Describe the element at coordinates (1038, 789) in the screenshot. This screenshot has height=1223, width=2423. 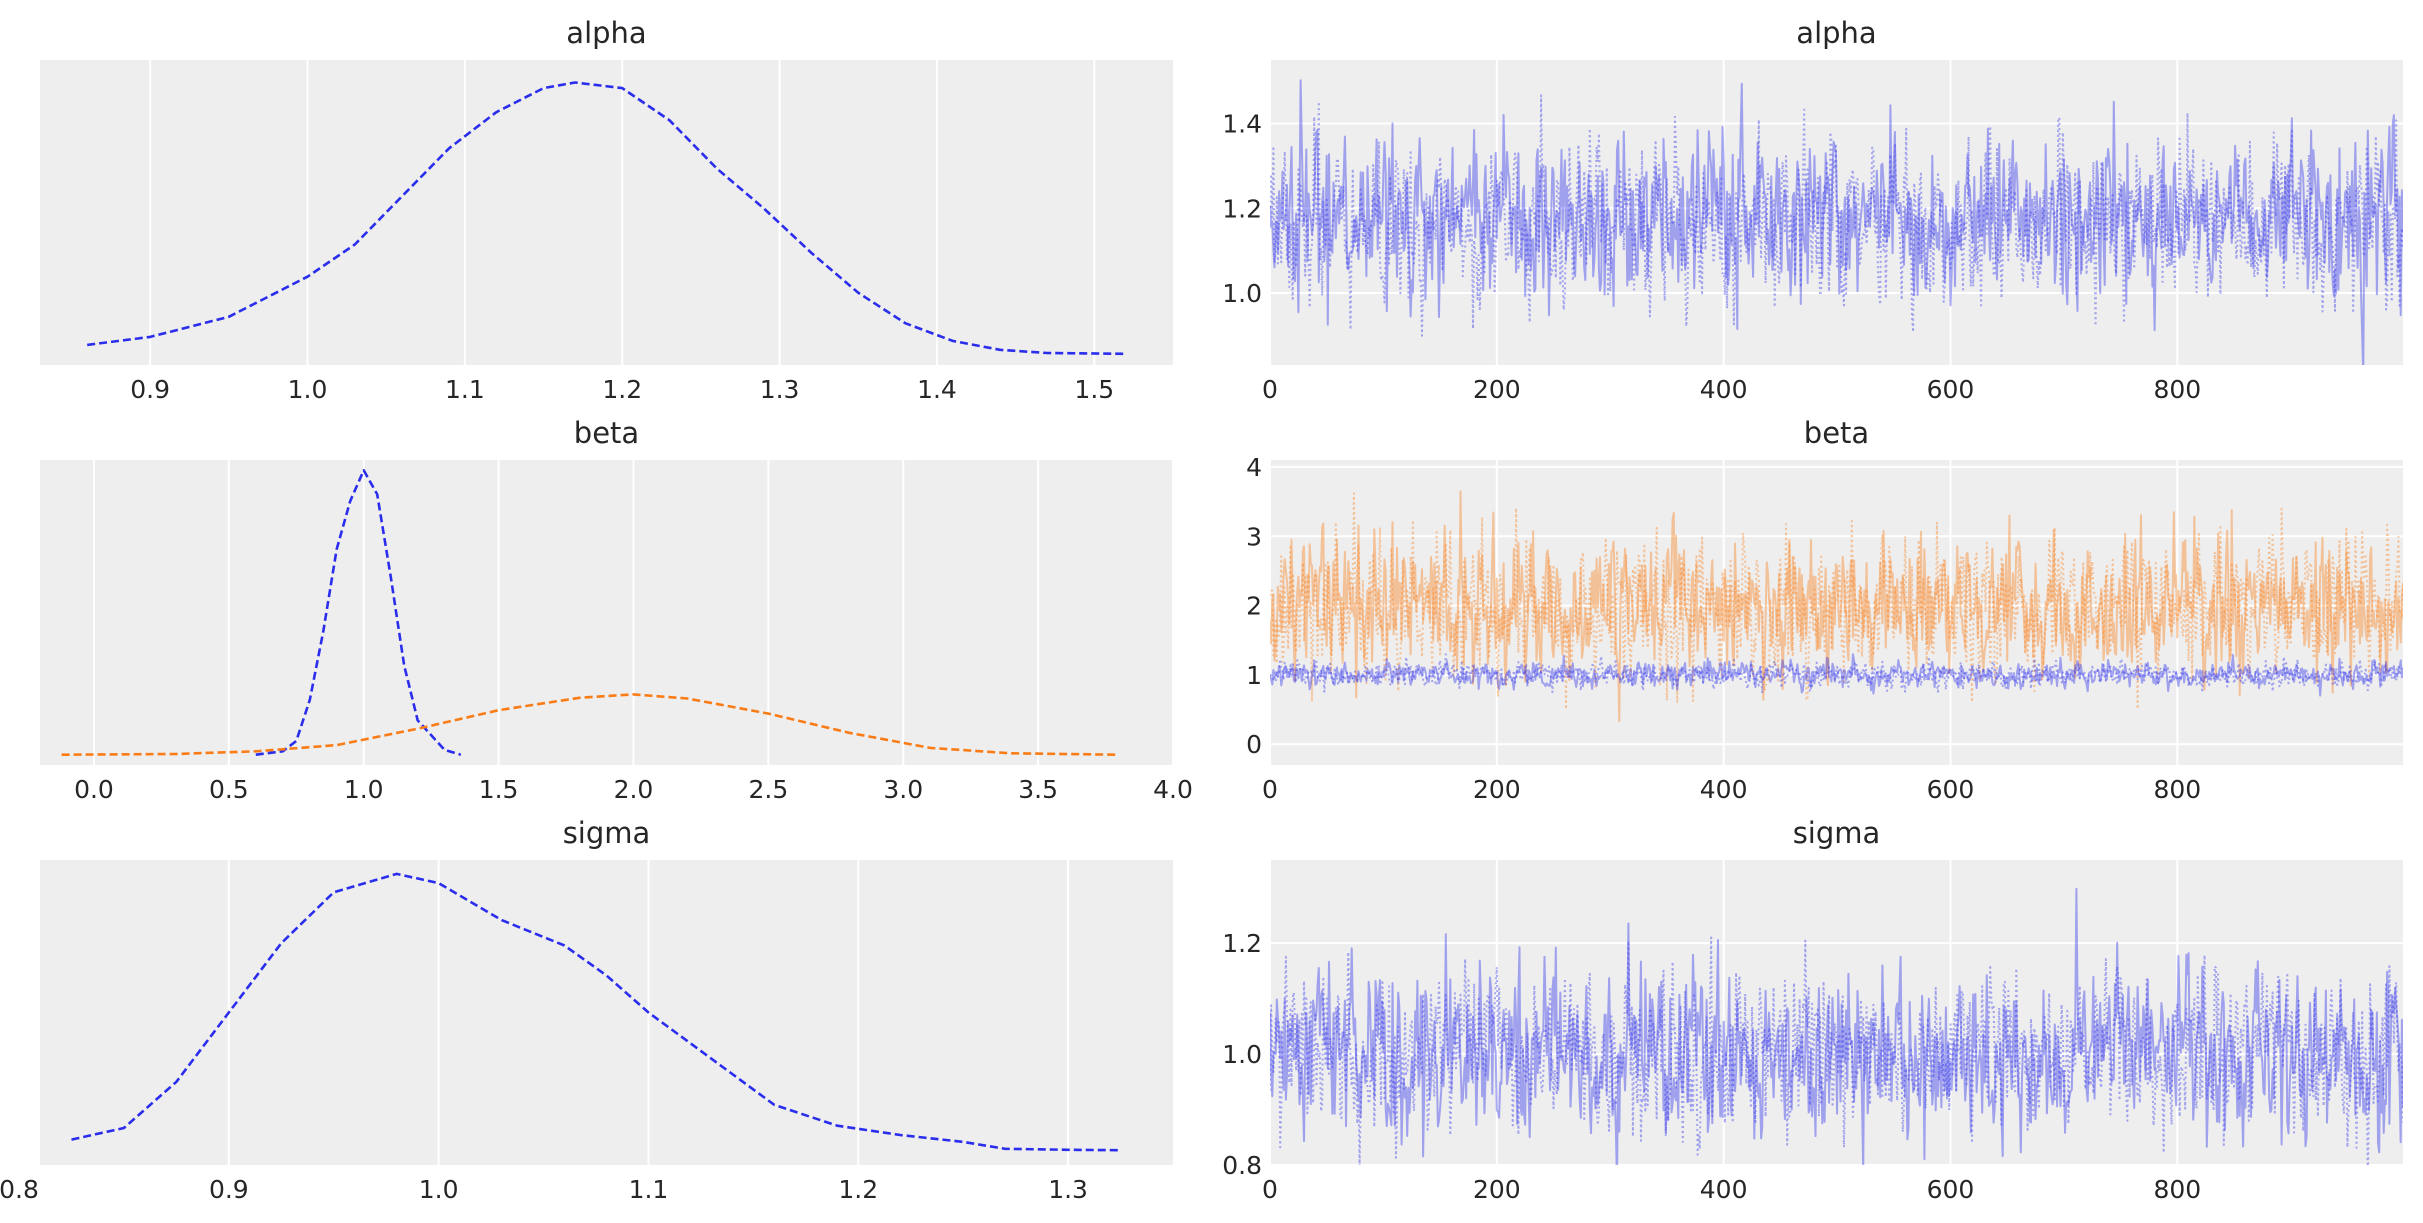
I see `x-tick-label: 3.5` at that location.